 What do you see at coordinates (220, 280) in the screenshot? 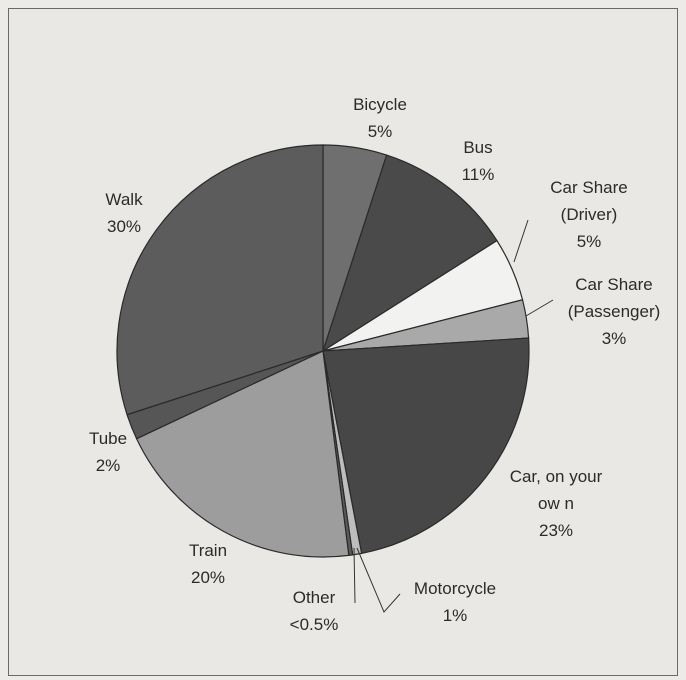
I see `pie-slice-walk` at bounding box center [220, 280].